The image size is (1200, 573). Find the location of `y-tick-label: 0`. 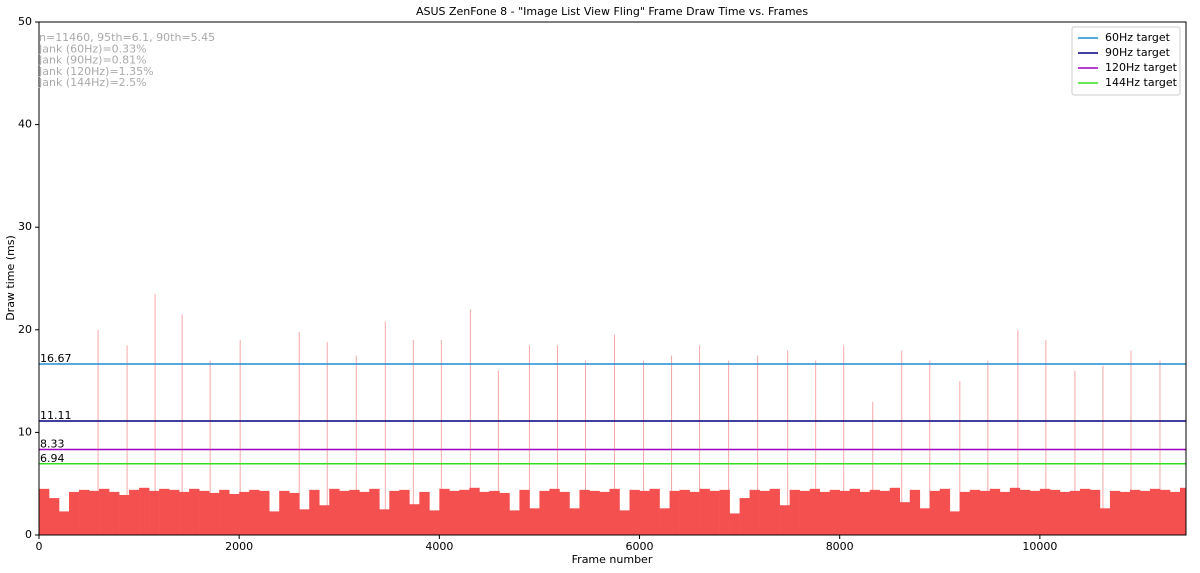

y-tick-label: 0 is located at coordinates (28, 534).